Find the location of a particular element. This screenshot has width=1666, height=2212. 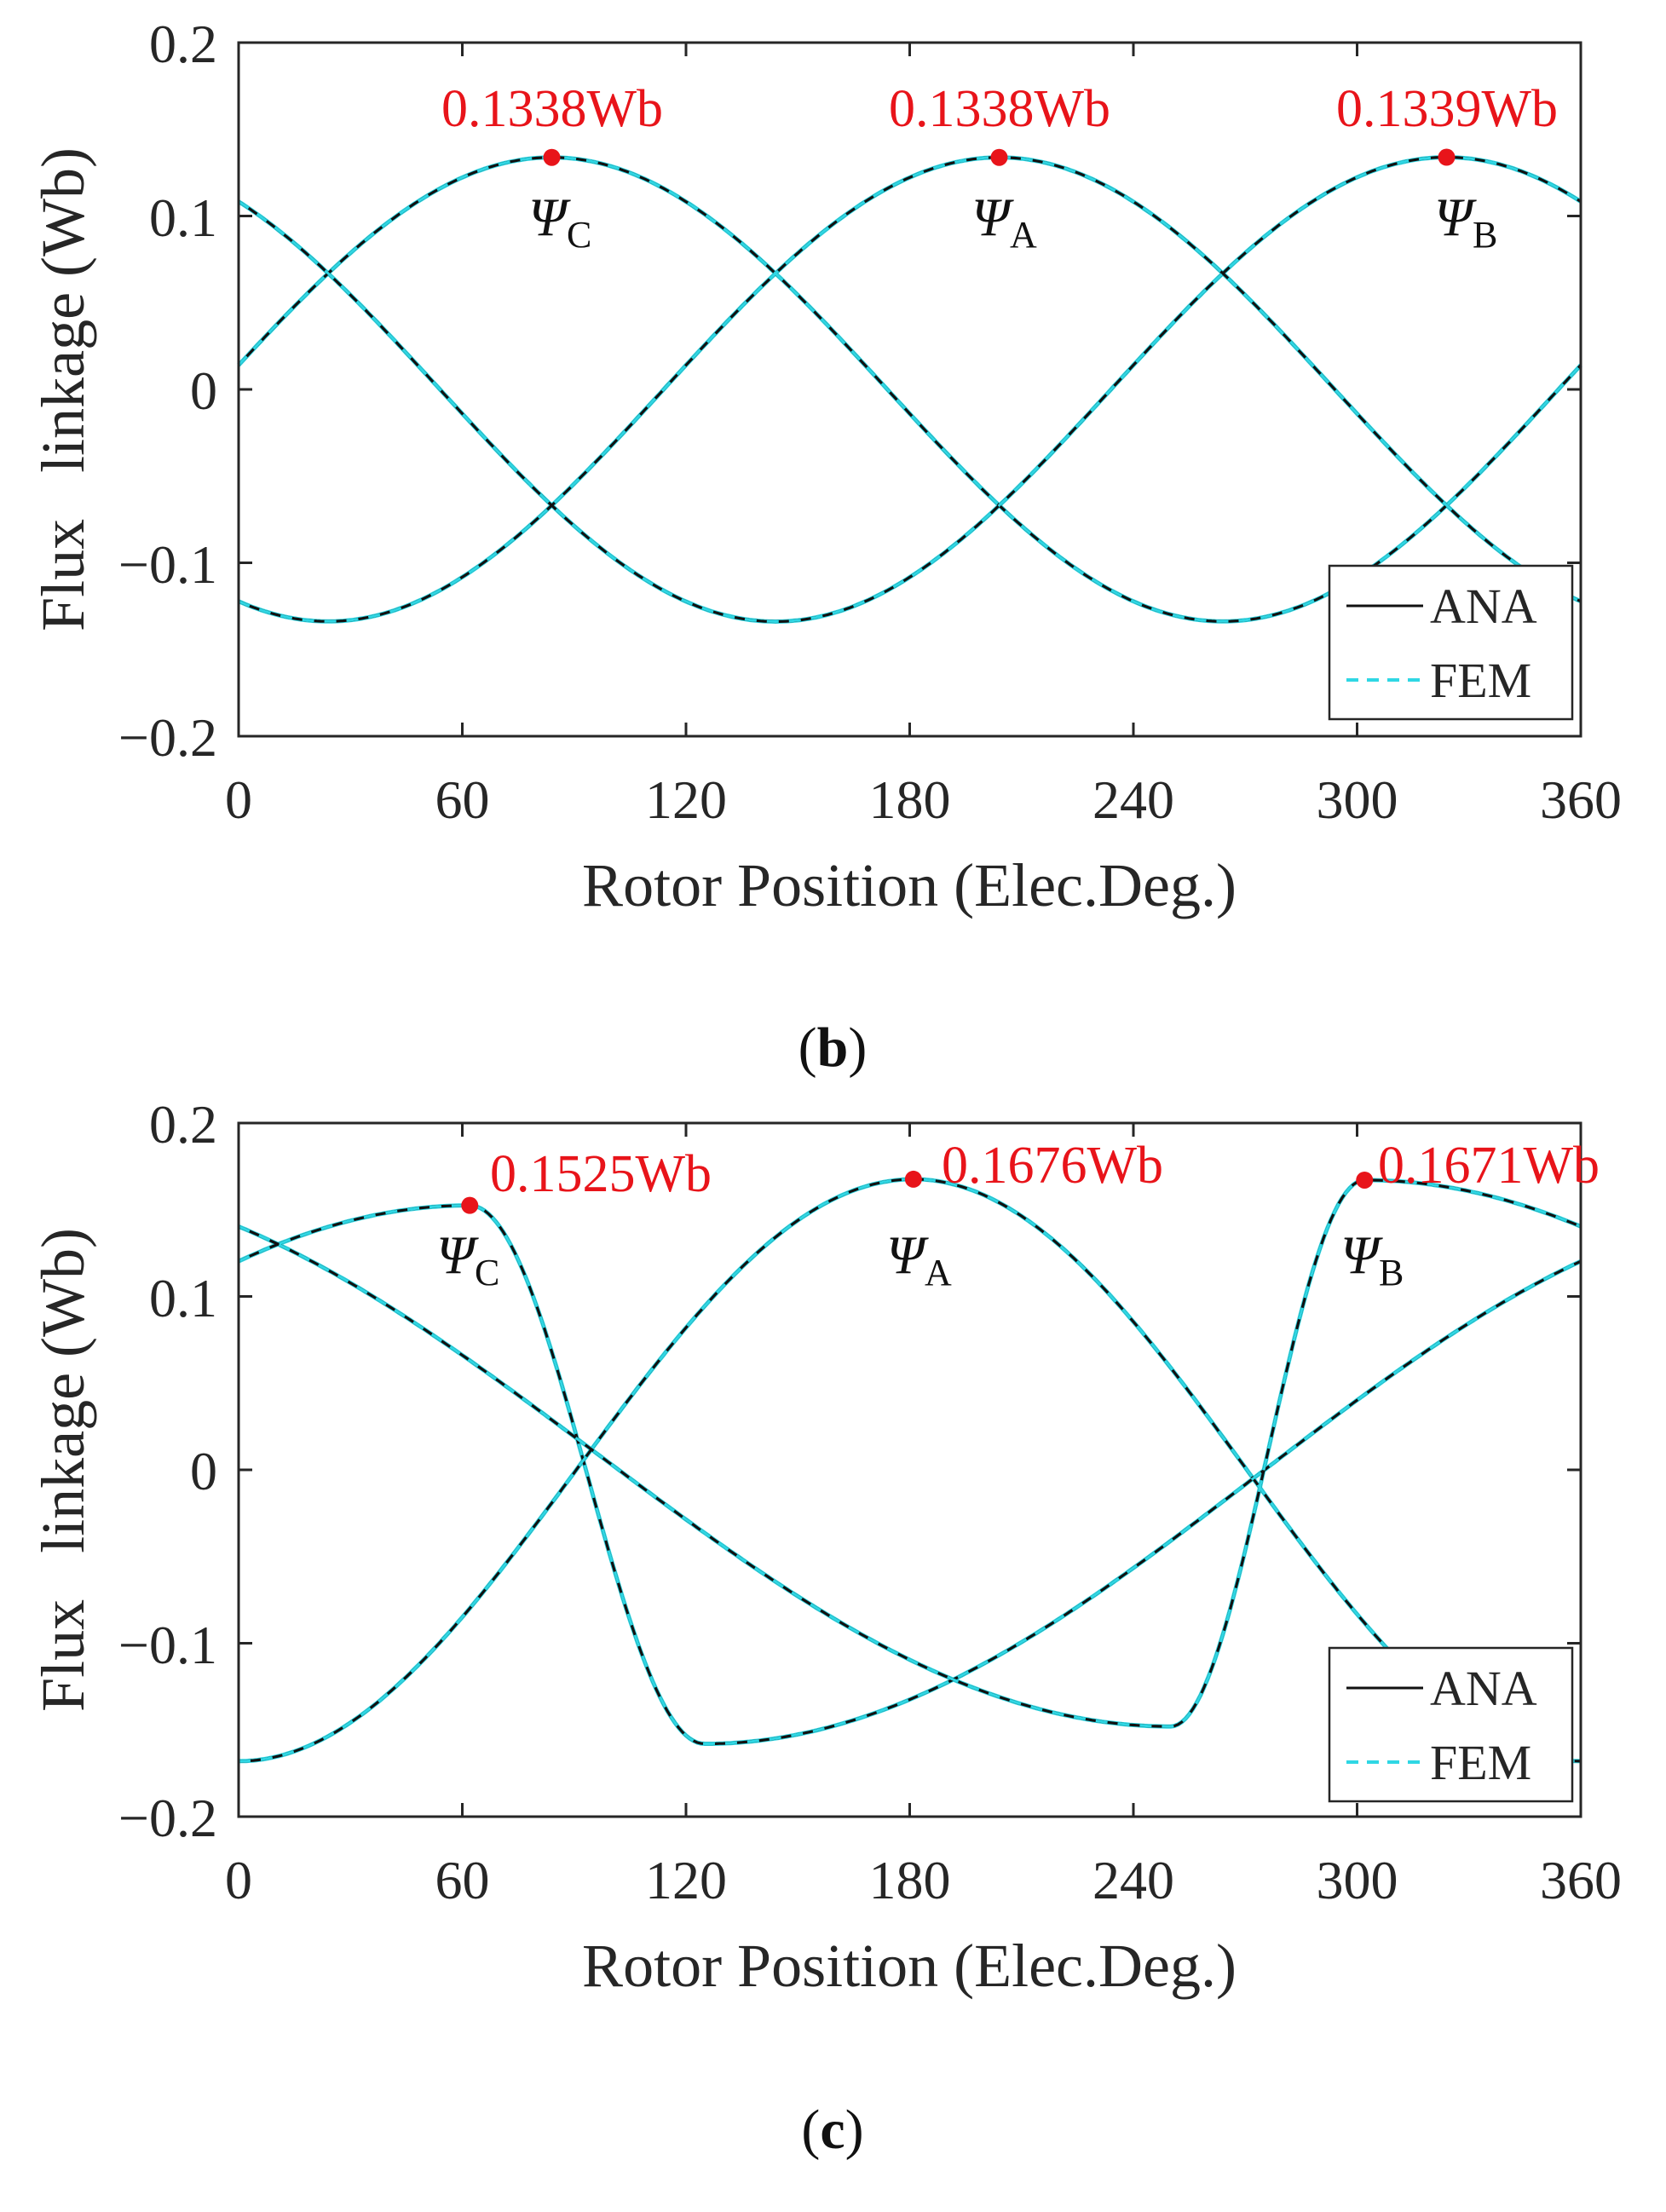

figure-caption-b: (b) is located at coordinates (833, 1048).